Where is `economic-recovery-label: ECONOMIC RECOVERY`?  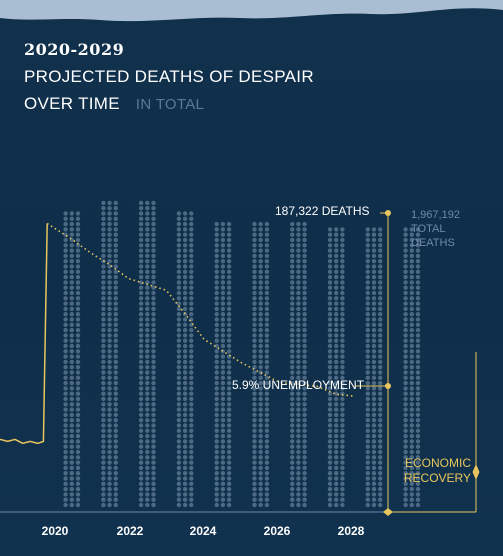
economic-recovery-label: ECONOMIC RECOVERY is located at coordinates (437, 471).